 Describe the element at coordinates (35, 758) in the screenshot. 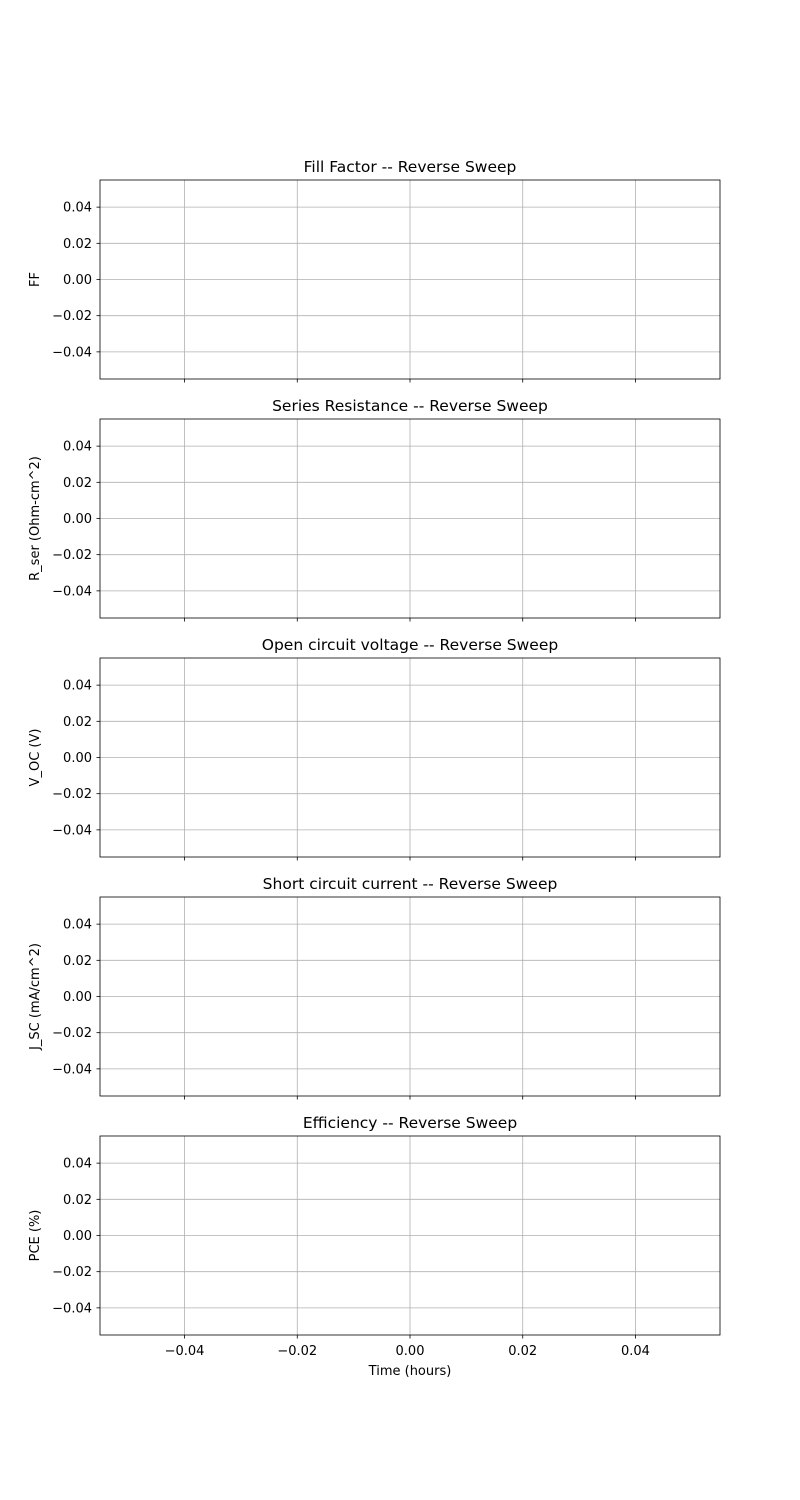

I see `y-axis-label: V_OC (V)` at that location.